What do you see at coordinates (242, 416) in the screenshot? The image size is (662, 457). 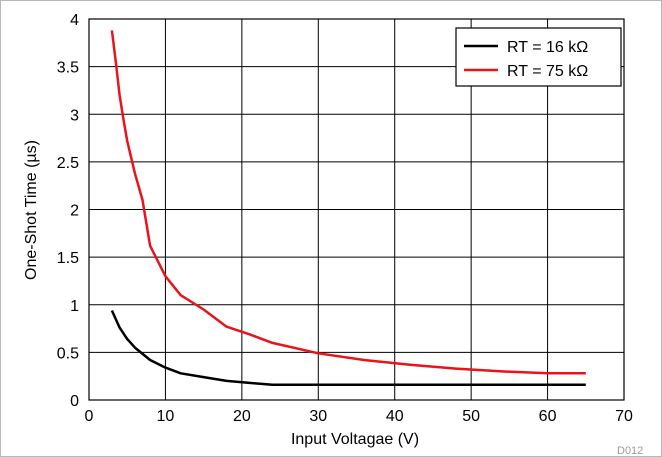 I see `x-tick-label: 20` at bounding box center [242, 416].